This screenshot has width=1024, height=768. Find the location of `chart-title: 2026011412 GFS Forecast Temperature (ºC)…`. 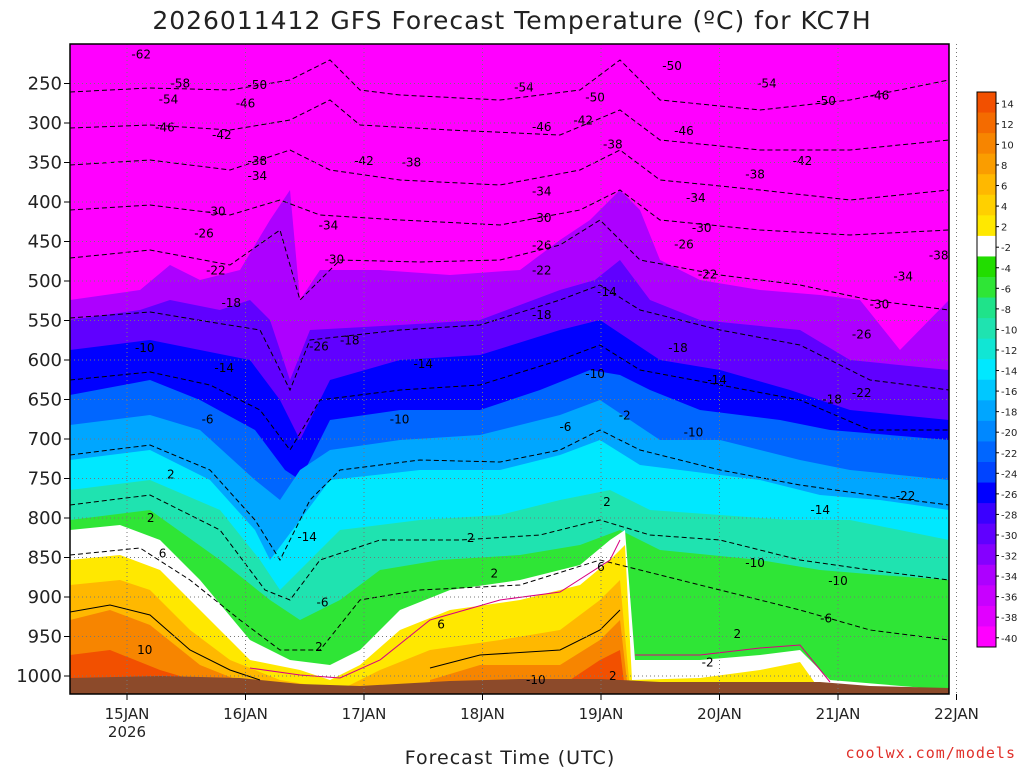

chart-title: 2026011412 GFS Forecast Temperature (ºC)… is located at coordinates (511, 20).